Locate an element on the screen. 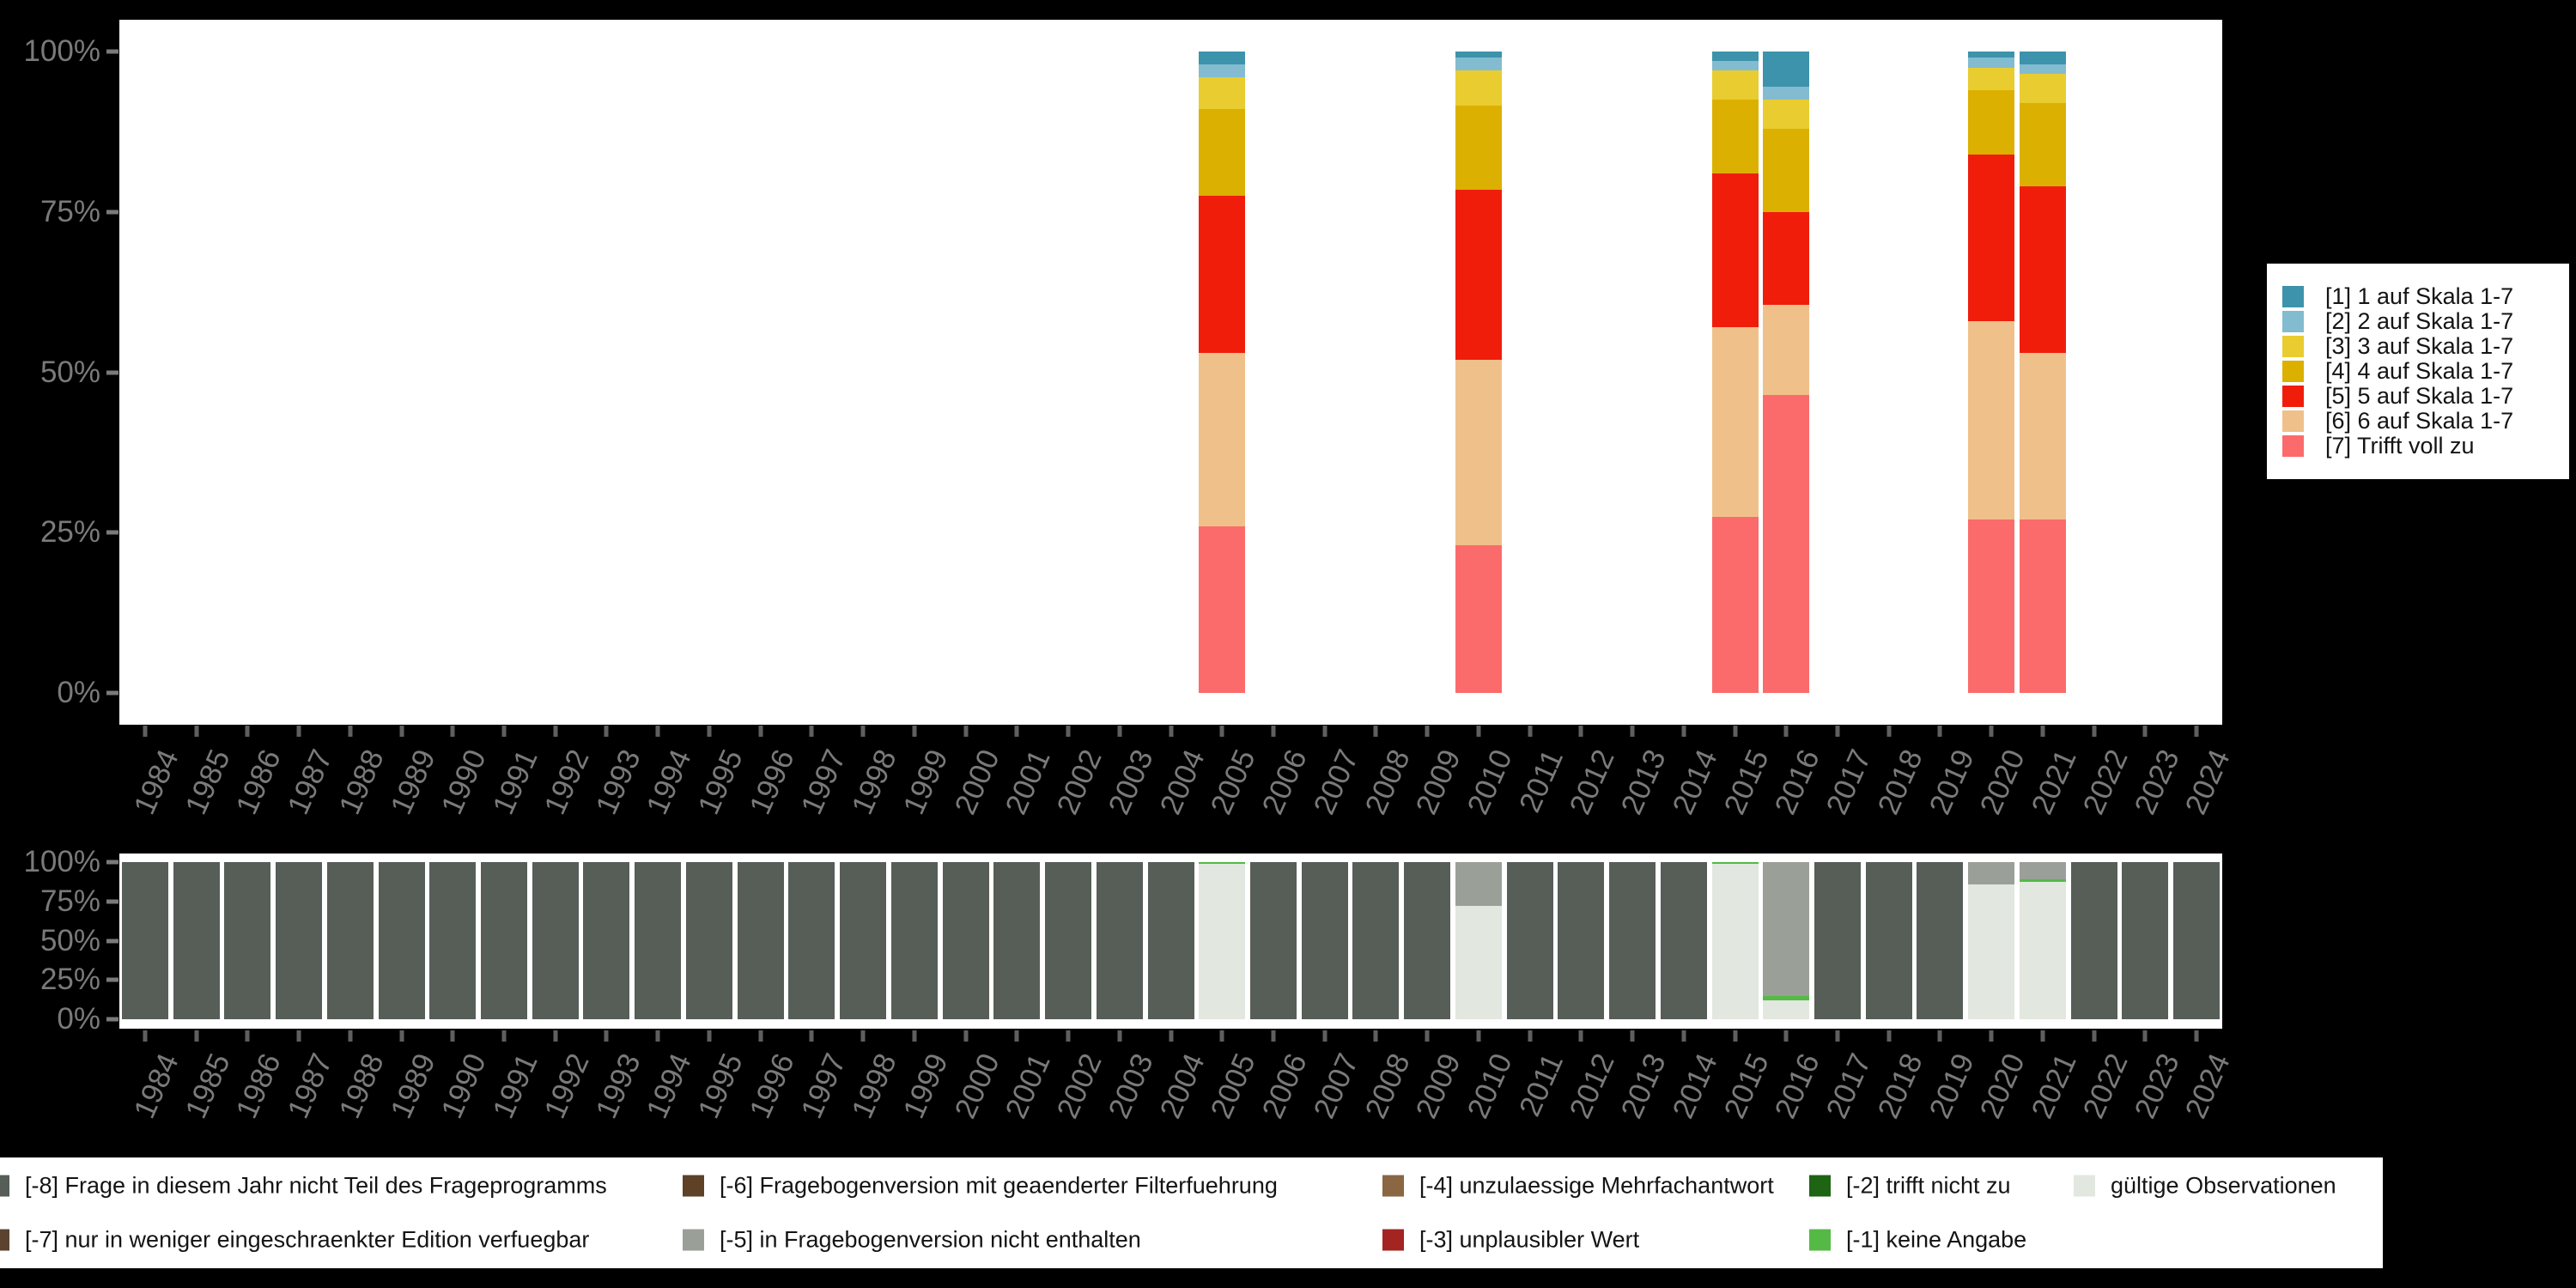 This screenshot has height=1288, width=2576. legend-label: [2] 2 auf Skala 1-7 is located at coordinates (2419, 321).